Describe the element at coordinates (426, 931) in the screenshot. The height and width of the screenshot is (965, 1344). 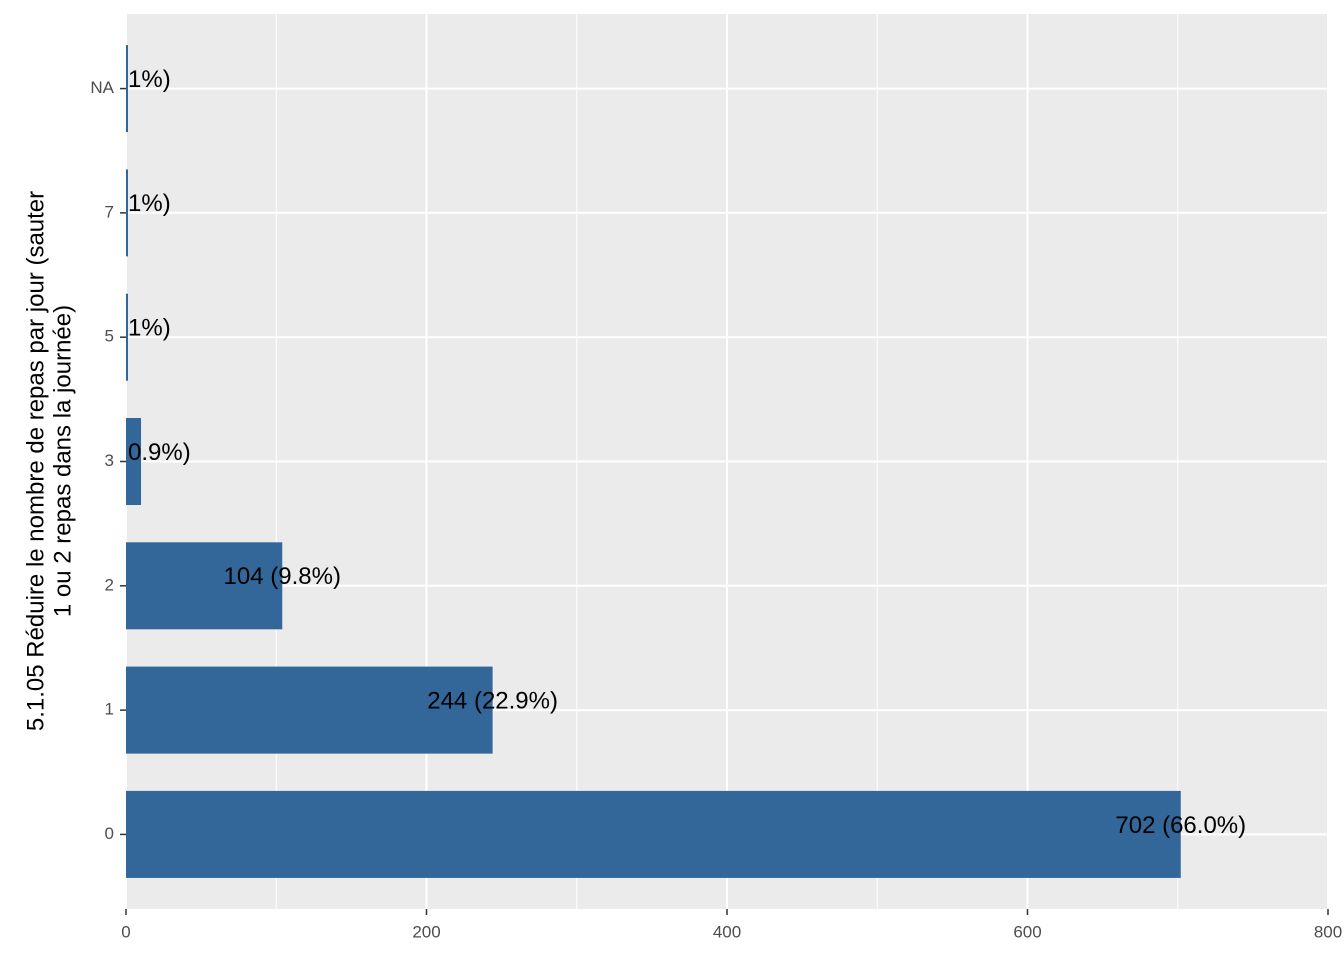
I see `x-tick-label: 200` at that location.